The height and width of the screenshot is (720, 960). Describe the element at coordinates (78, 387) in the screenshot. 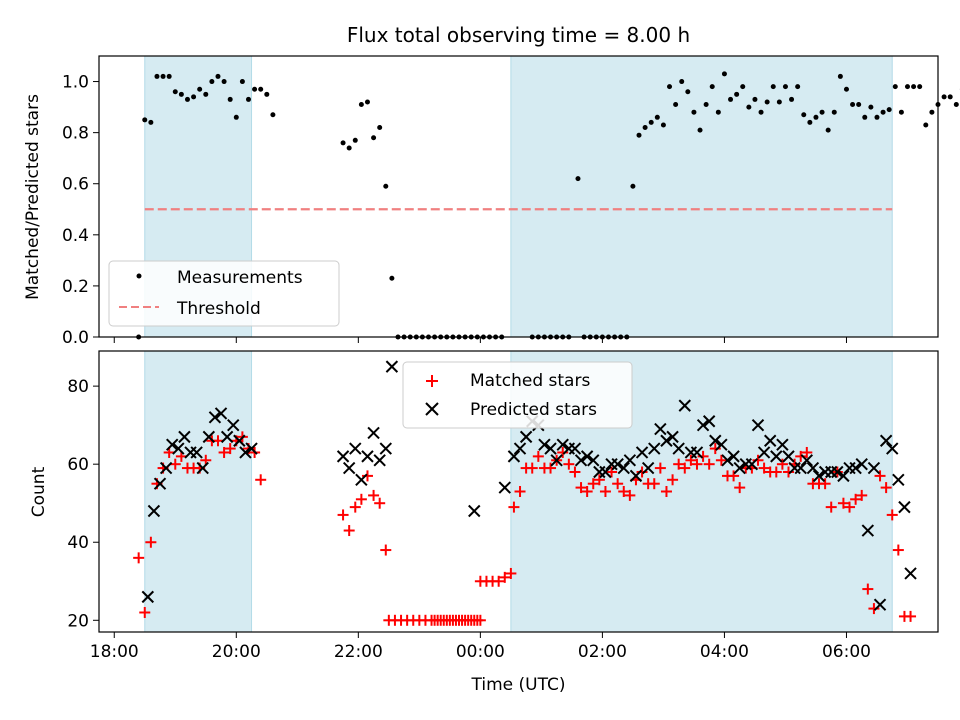

I see `y-tick-label: 80` at that location.